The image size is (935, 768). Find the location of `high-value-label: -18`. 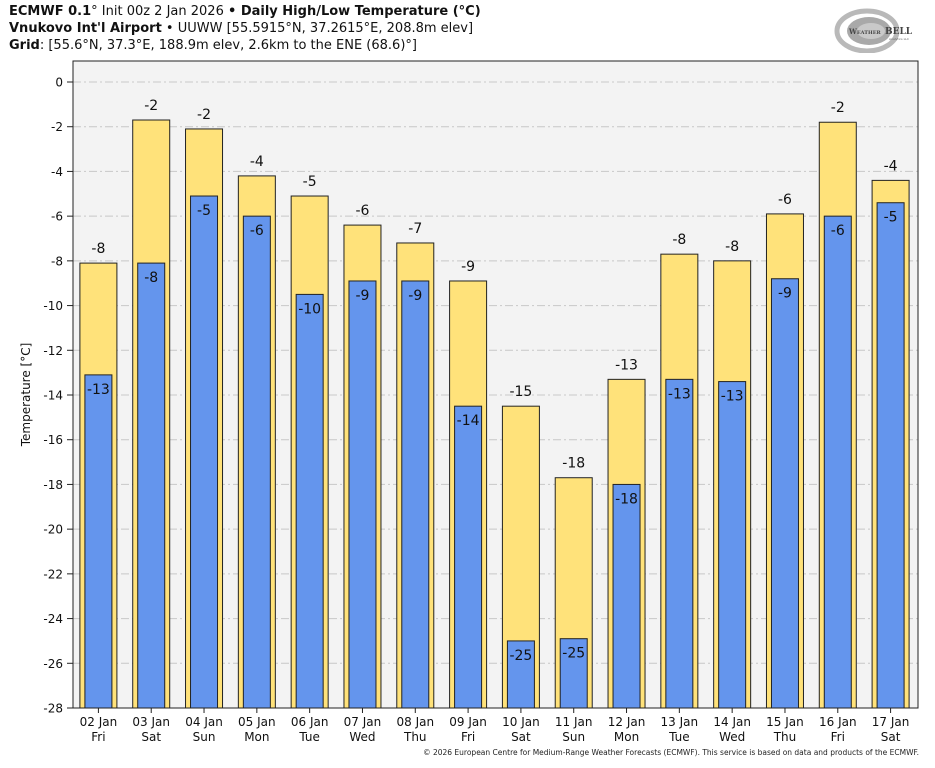

high-value-label: -18 is located at coordinates (573, 464).